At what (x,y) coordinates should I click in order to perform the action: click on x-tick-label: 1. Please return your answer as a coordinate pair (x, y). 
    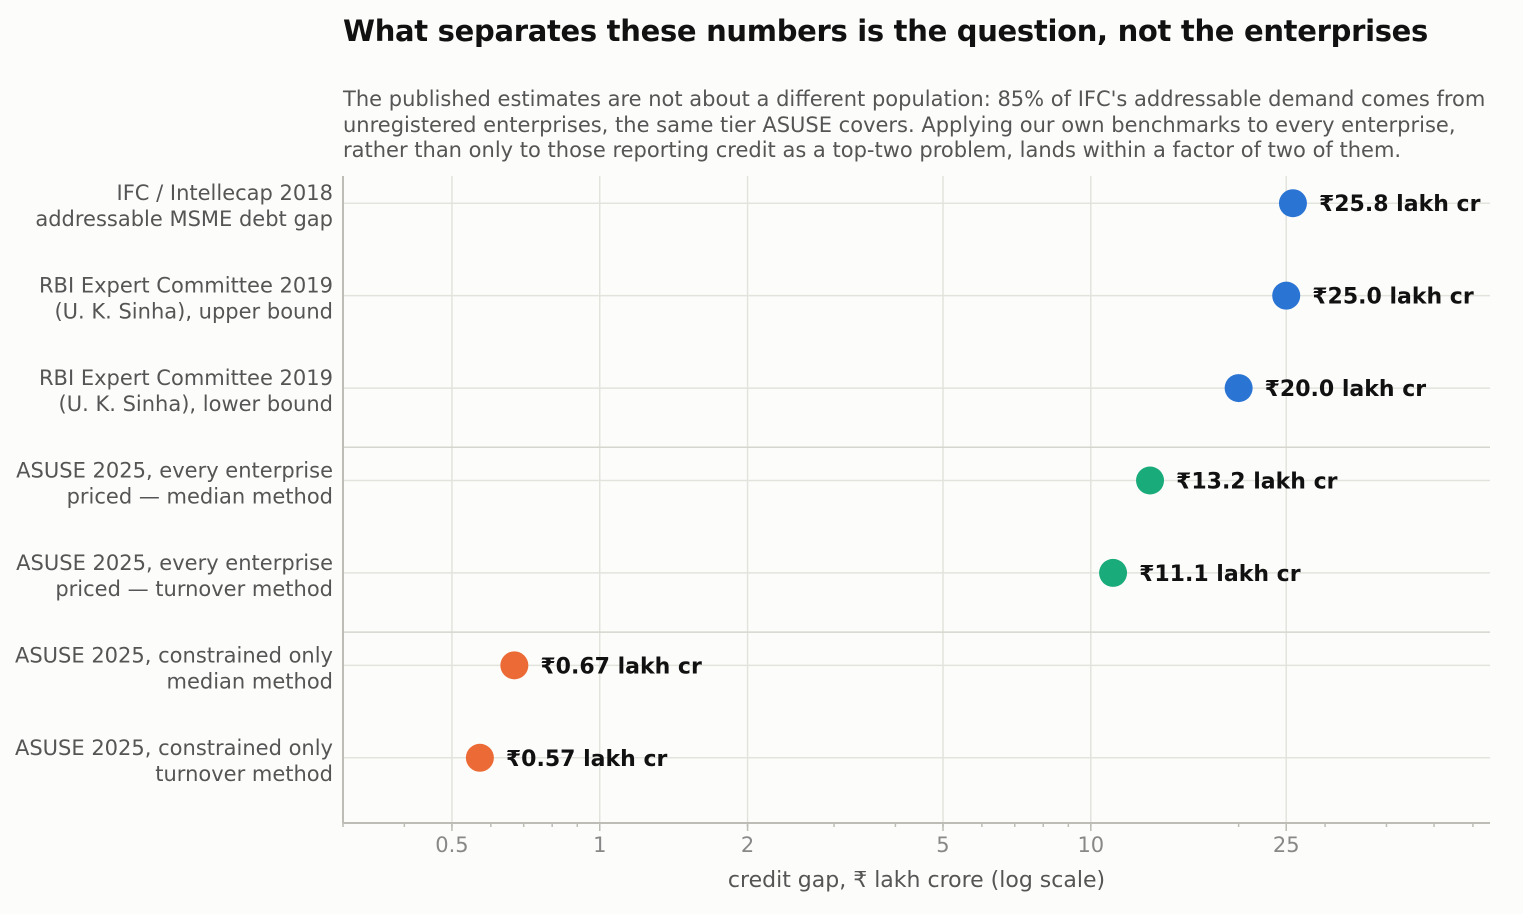
    Looking at the image, I should click on (599, 845).